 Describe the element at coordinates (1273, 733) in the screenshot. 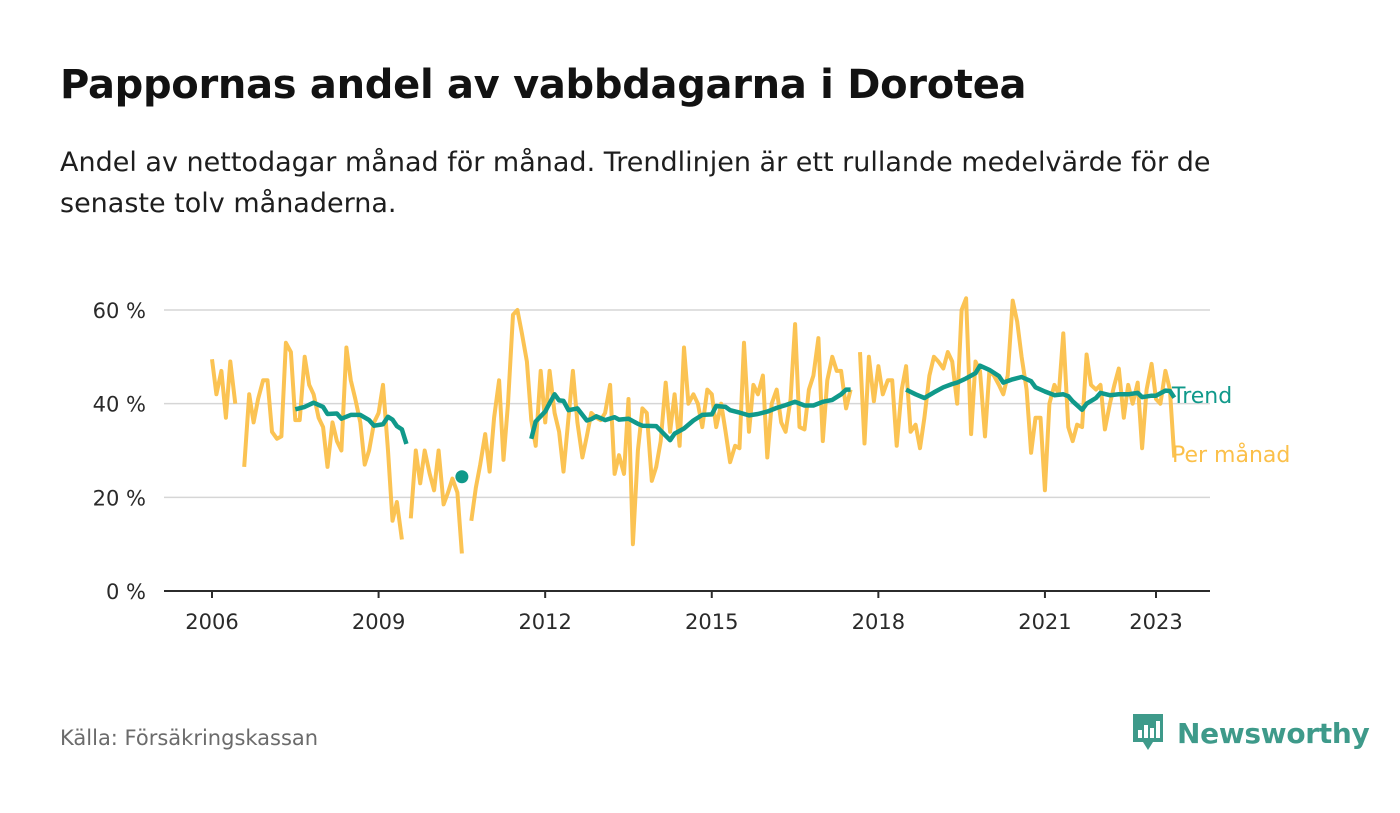

I see `brand-name: Newsworthy` at that location.